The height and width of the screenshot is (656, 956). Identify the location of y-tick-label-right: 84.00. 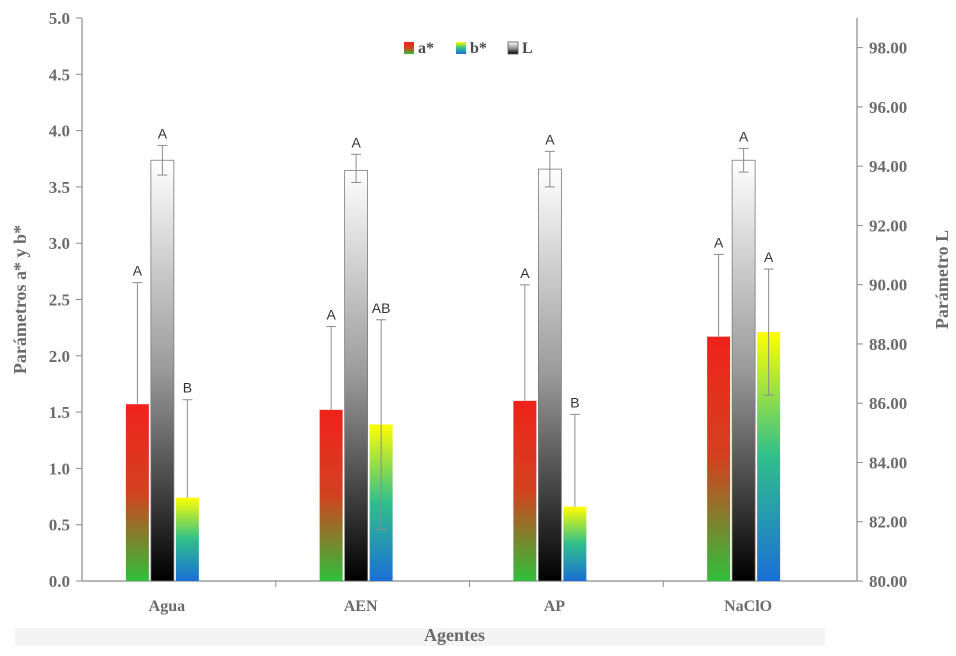
(888, 462).